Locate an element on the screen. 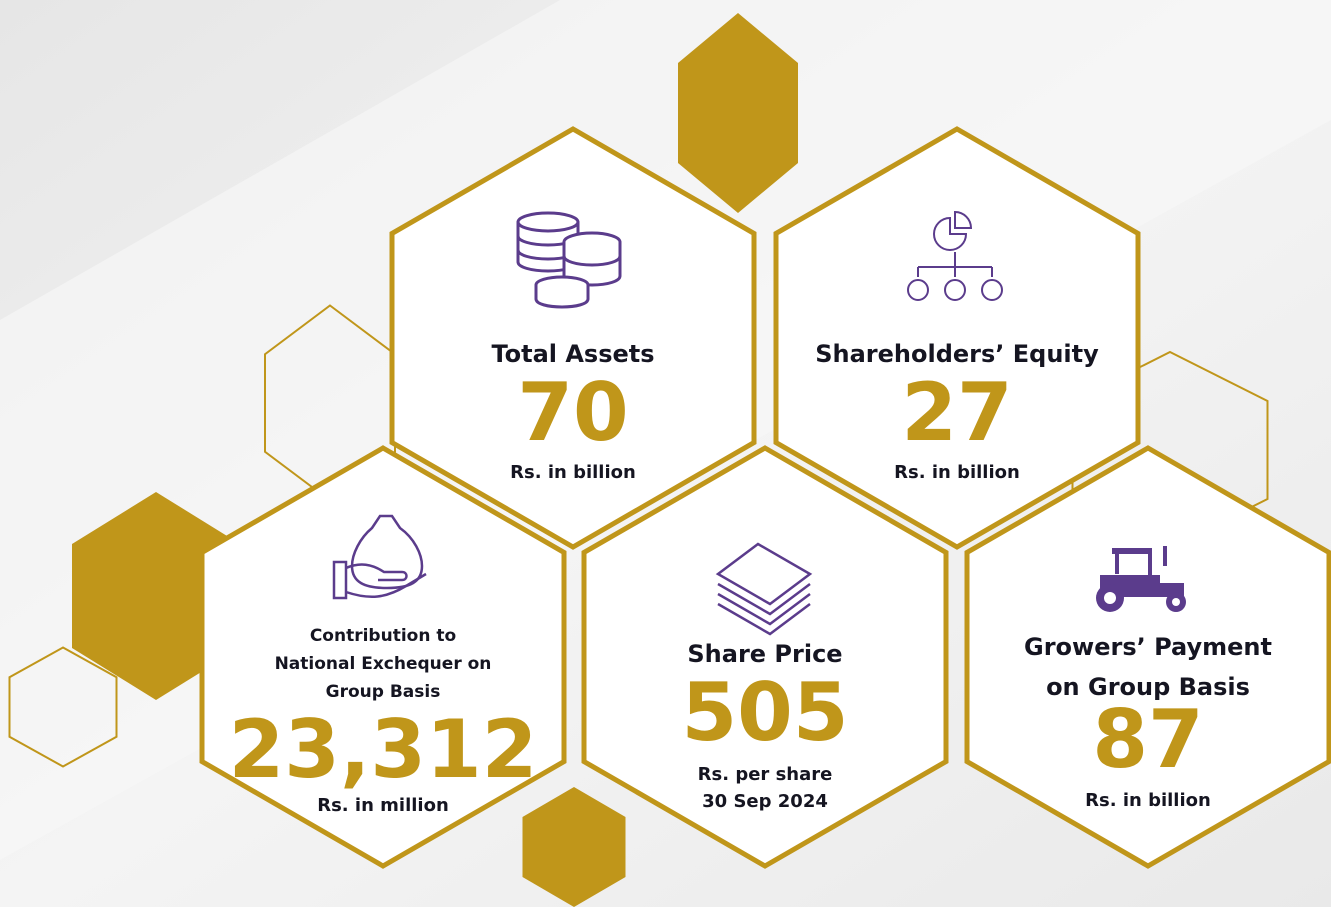 The image size is (1331, 907). card-value: 505 is located at coordinates (765, 712).